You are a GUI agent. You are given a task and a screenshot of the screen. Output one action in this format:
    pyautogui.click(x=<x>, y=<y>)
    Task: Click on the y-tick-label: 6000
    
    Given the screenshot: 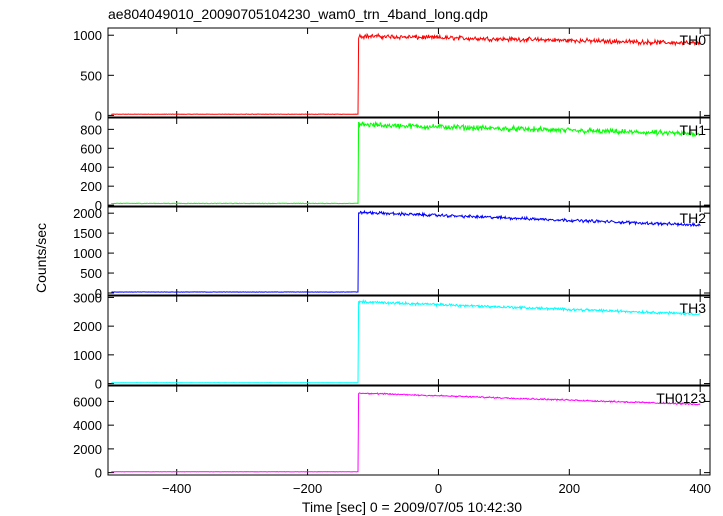 What is the action you would take?
    pyautogui.click(x=87, y=401)
    